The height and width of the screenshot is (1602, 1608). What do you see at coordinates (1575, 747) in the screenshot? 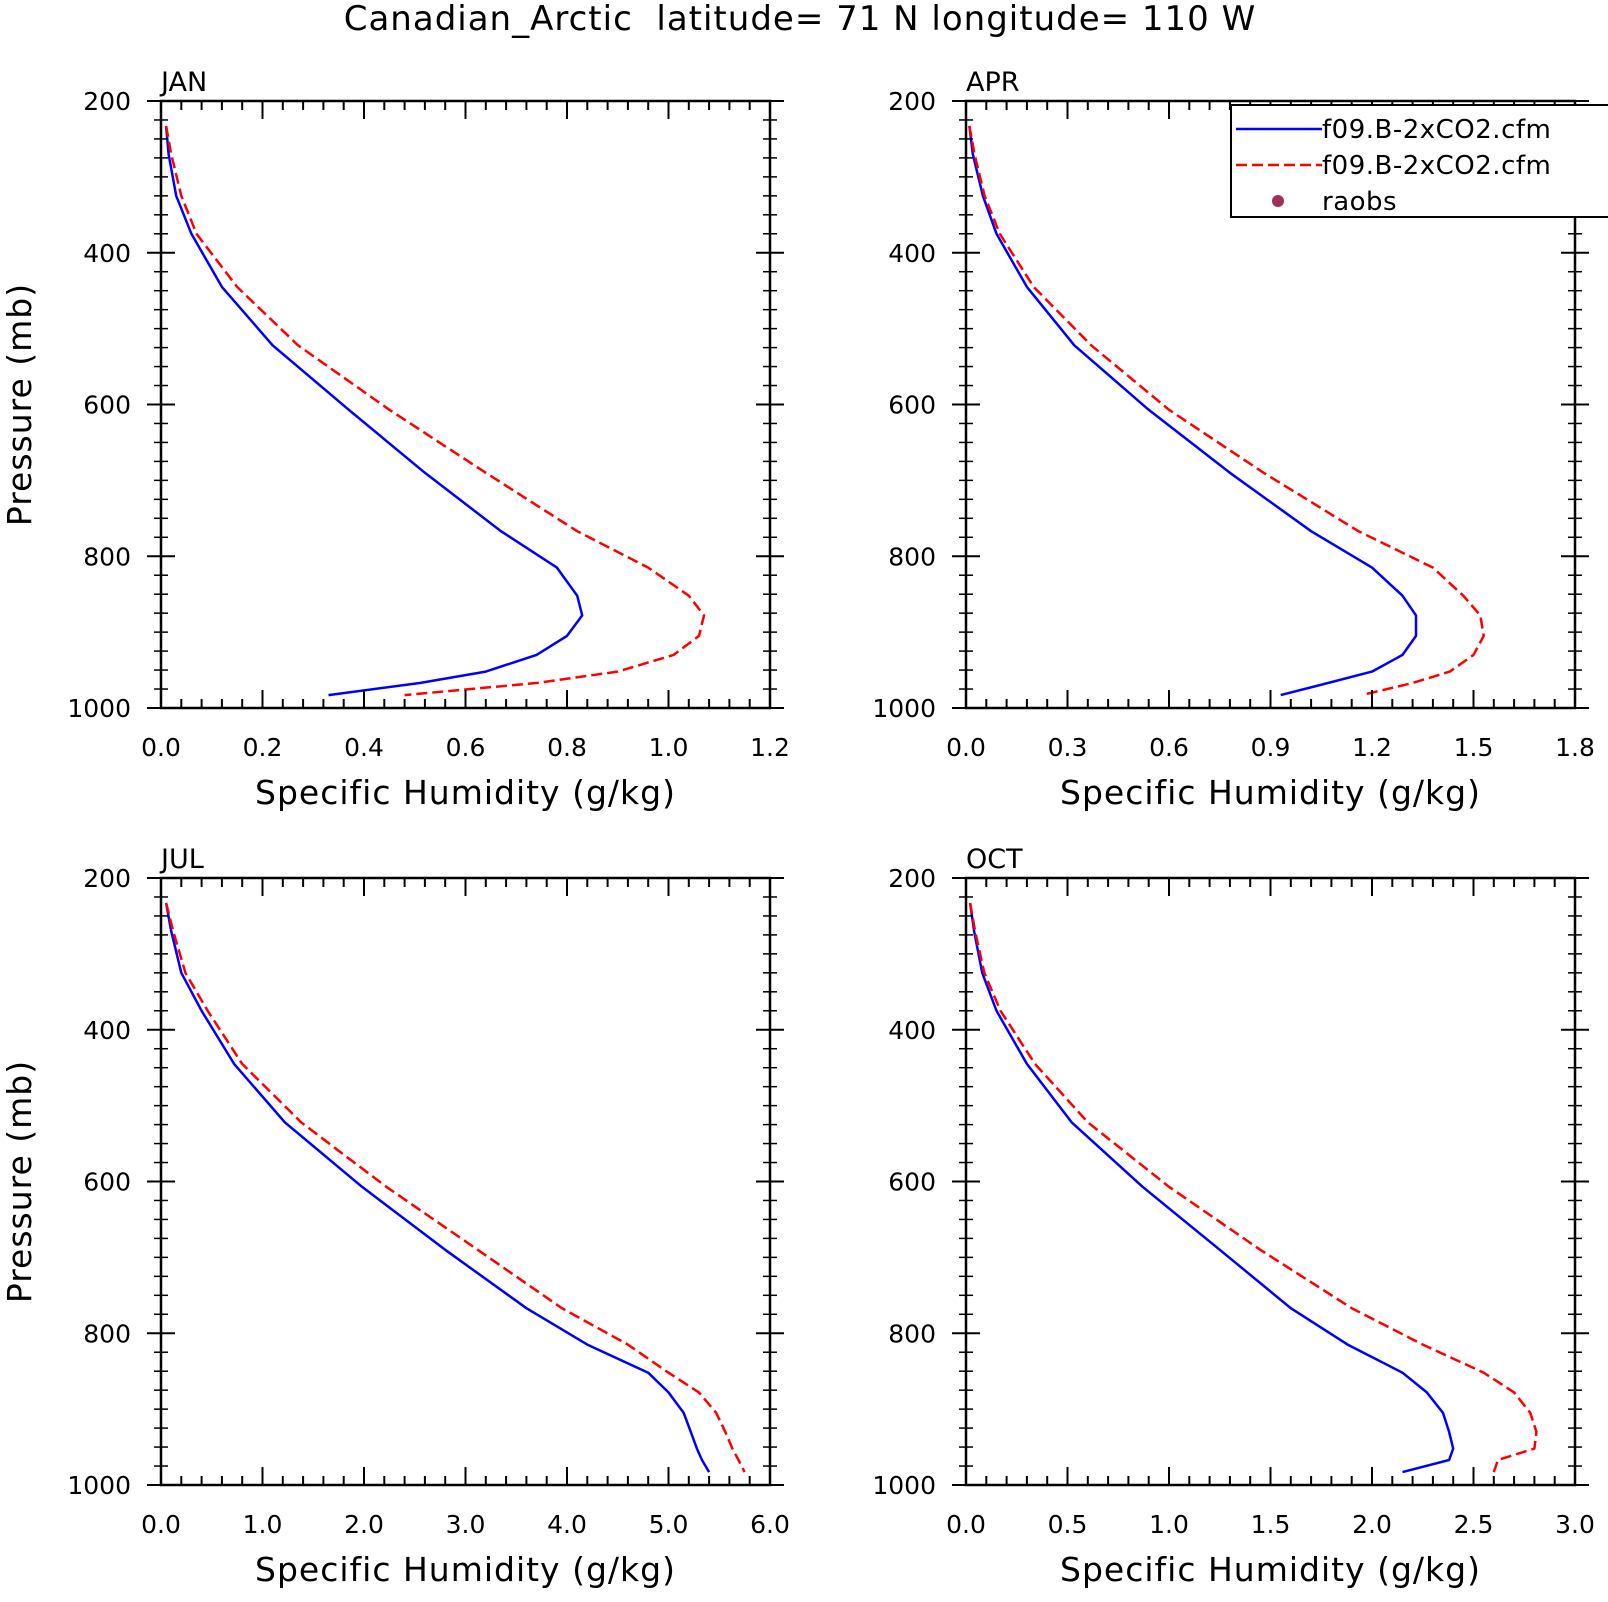
I see `x-tick-label: 1.8` at bounding box center [1575, 747].